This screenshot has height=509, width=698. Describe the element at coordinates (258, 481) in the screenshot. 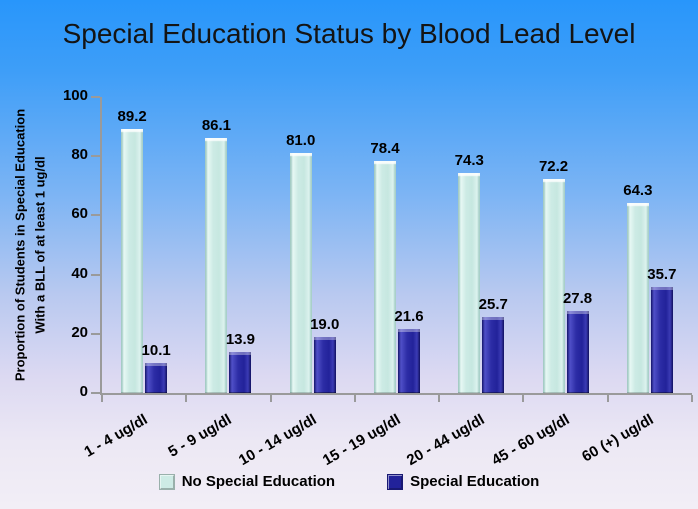

I see `legend-label: No Special Education` at that location.